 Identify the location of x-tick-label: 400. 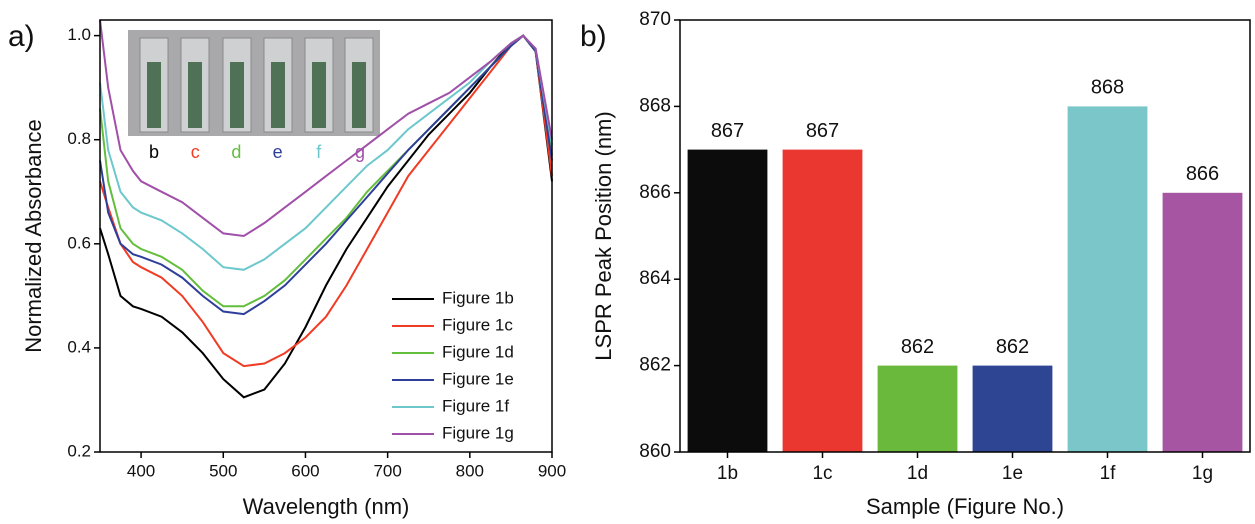
(141, 470).